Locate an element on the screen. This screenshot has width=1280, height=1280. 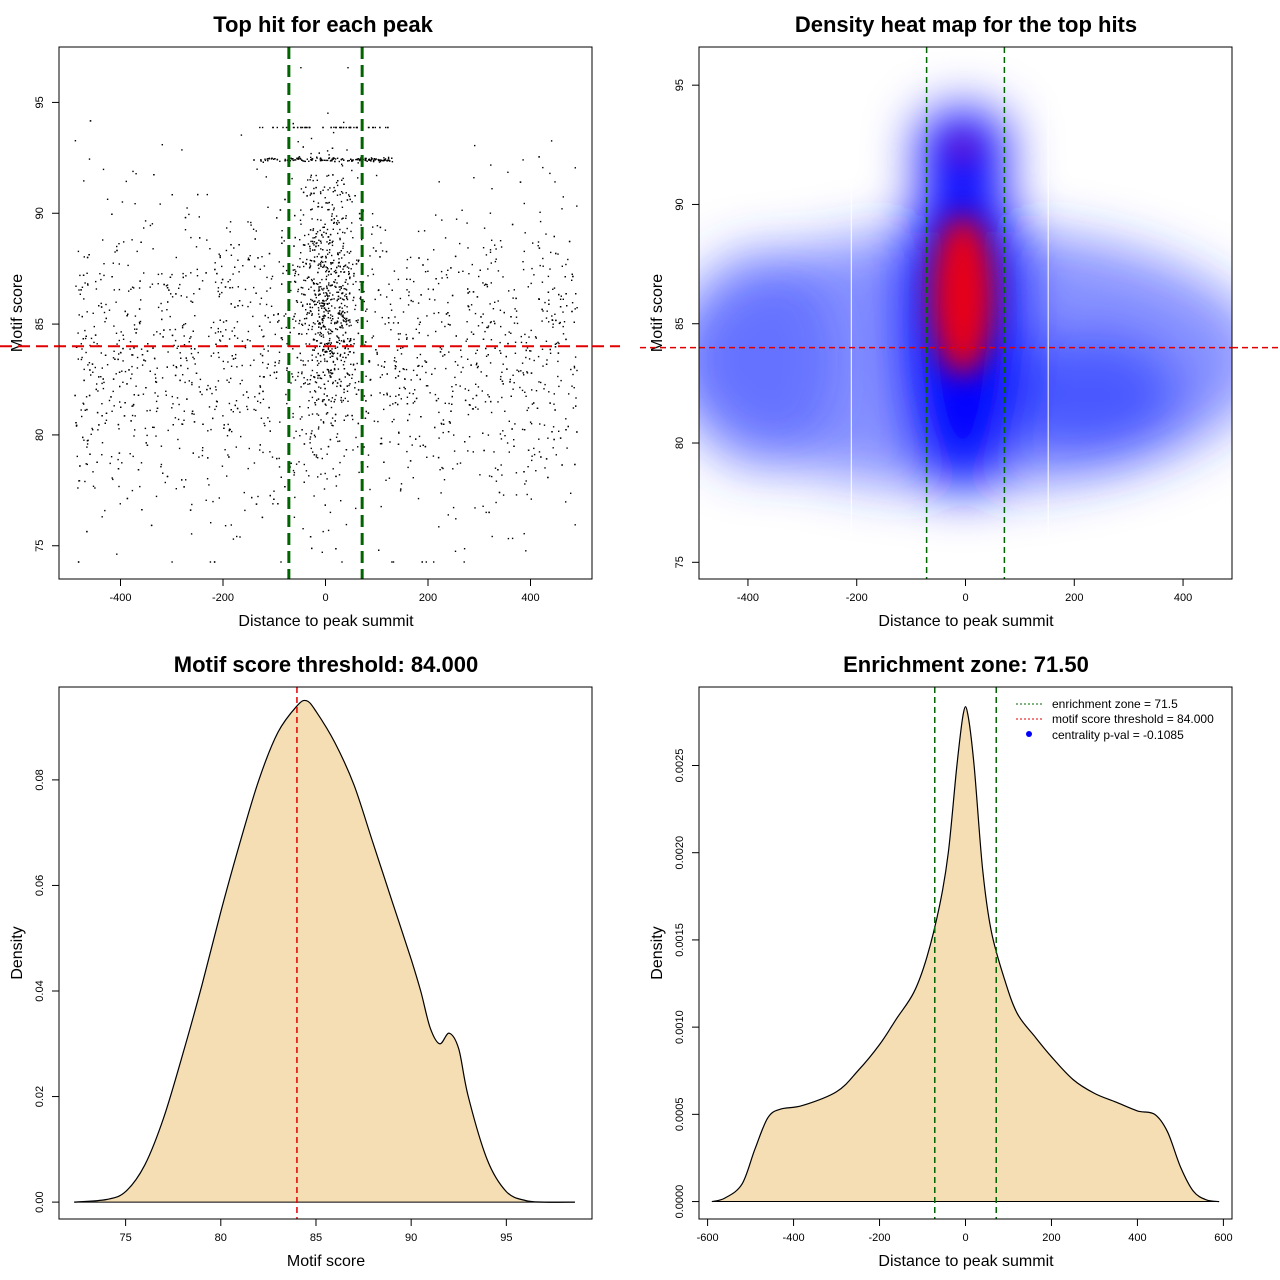
heatmap-y-tick-label: 95 is located at coordinates (680, 85).